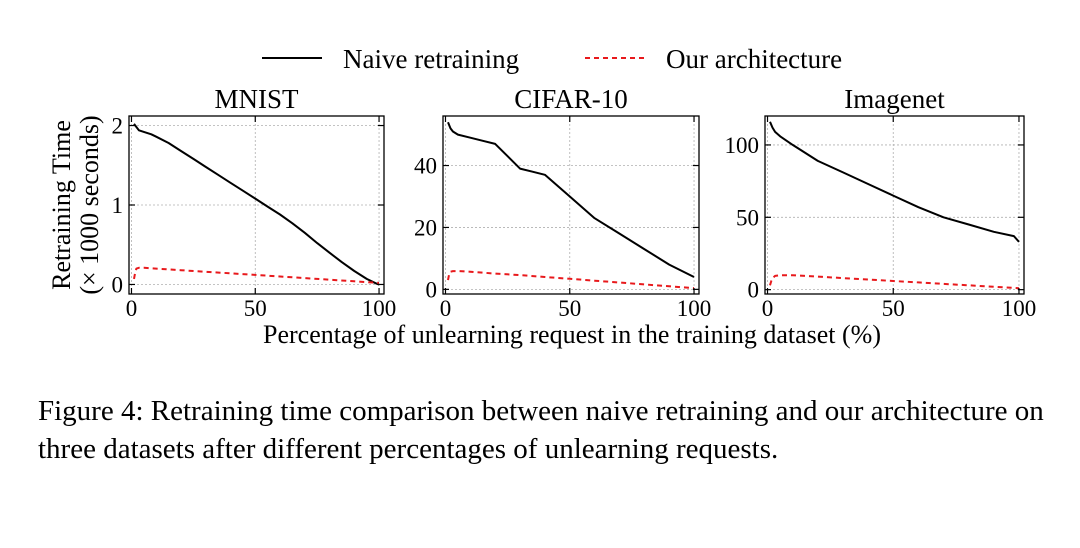 Image resolution: width=1080 pixels, height=548 pixels. Describe the element at coordinates (89, 204) in the screenshot. I see `shared-ylabel-line2: (× 1000 seconds)` at that location.